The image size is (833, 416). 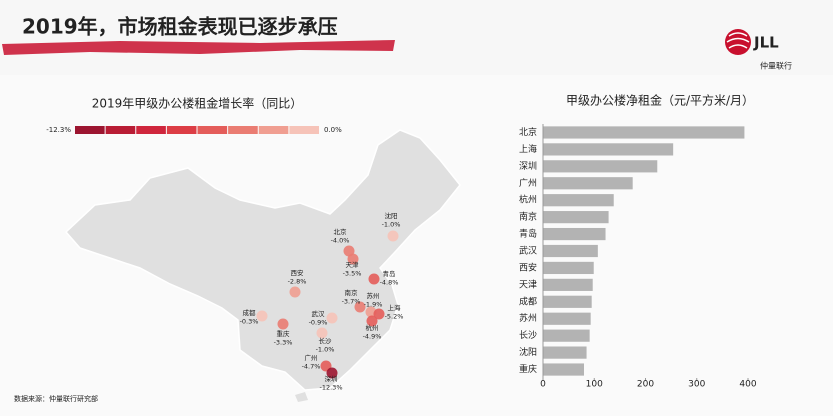 I want to click on city-value: -4.0%, so click(x=340, y=241).